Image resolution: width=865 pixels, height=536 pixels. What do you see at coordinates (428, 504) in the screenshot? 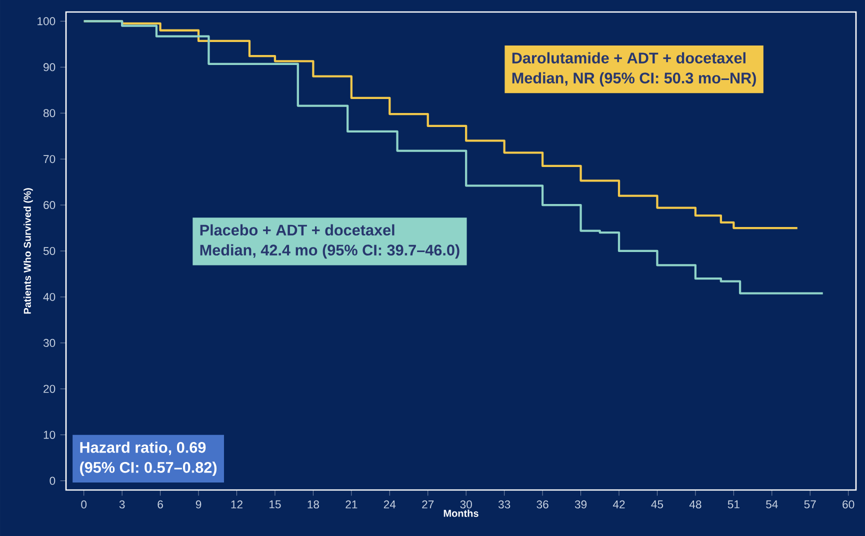
I see `x-tick-label: 27` at bounding box center [428, 504].